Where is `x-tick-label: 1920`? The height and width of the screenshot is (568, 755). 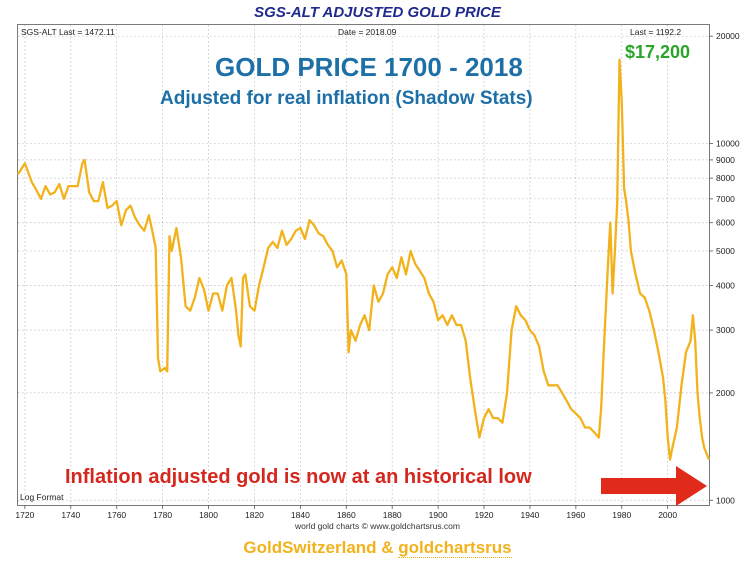
x-tick-label: 1920 is located at coordinates (484, 515).